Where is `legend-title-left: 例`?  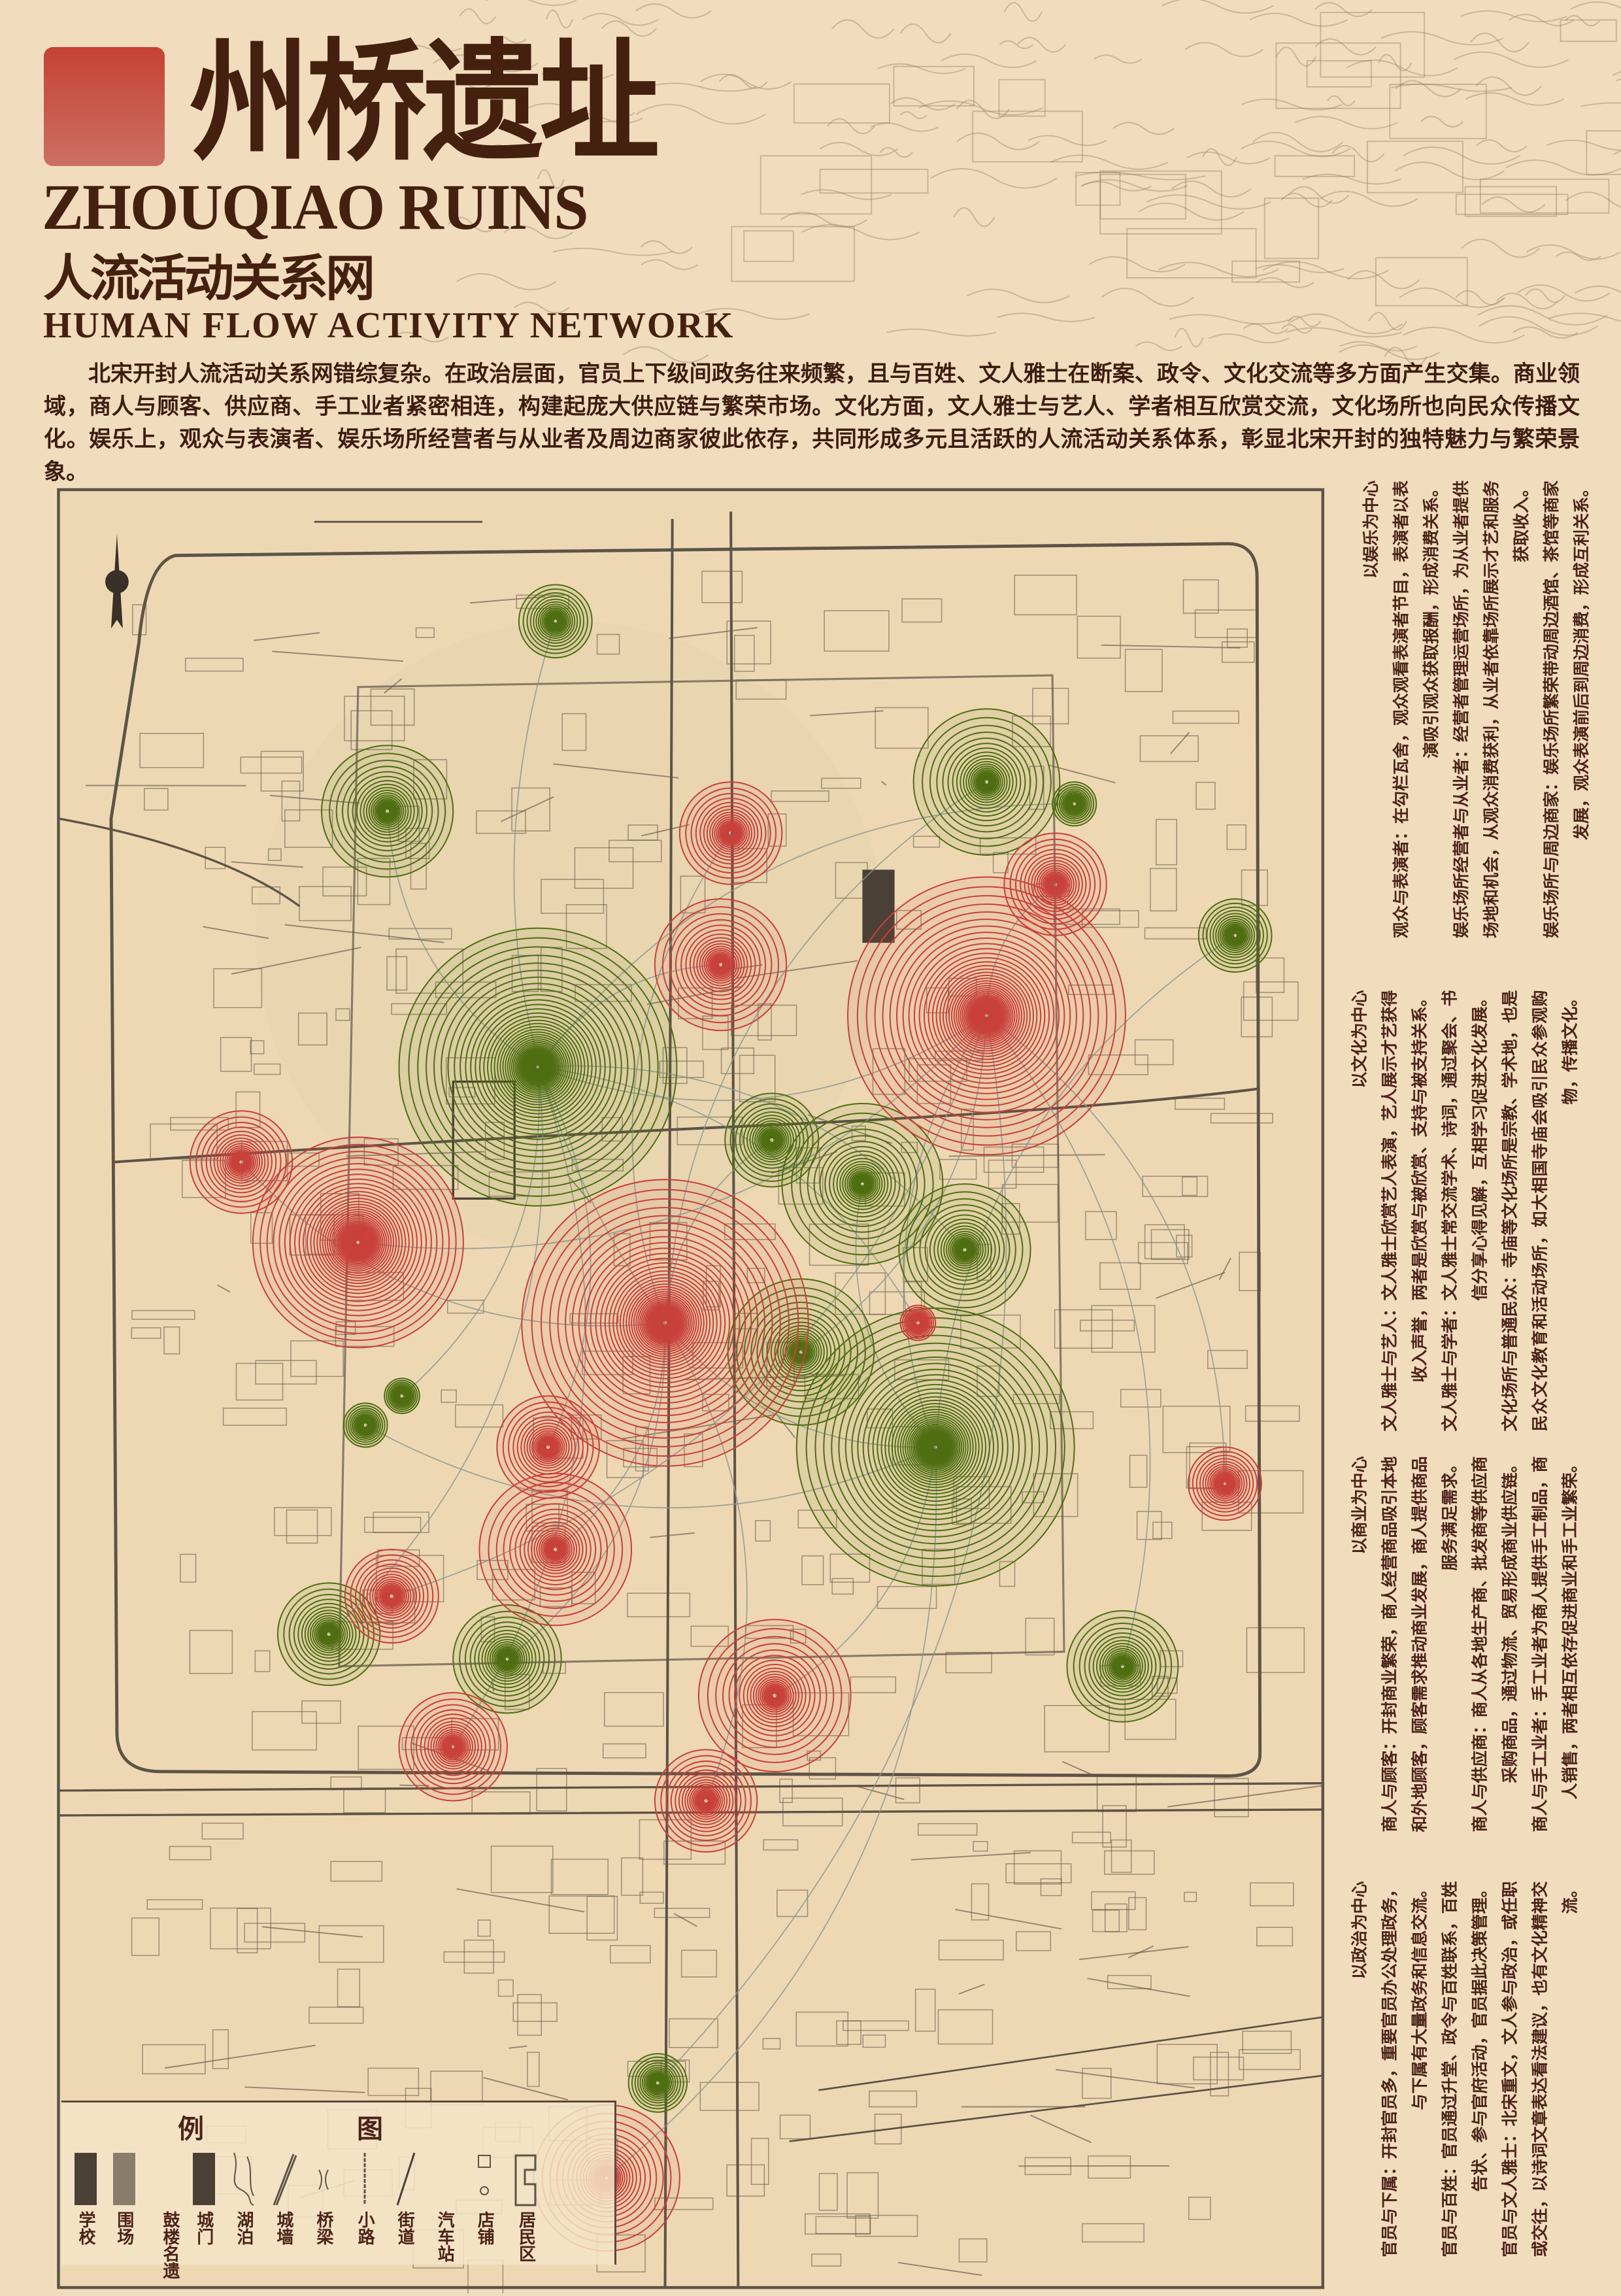 legend-title-left: 例 is located at coordinates (191, 2127).